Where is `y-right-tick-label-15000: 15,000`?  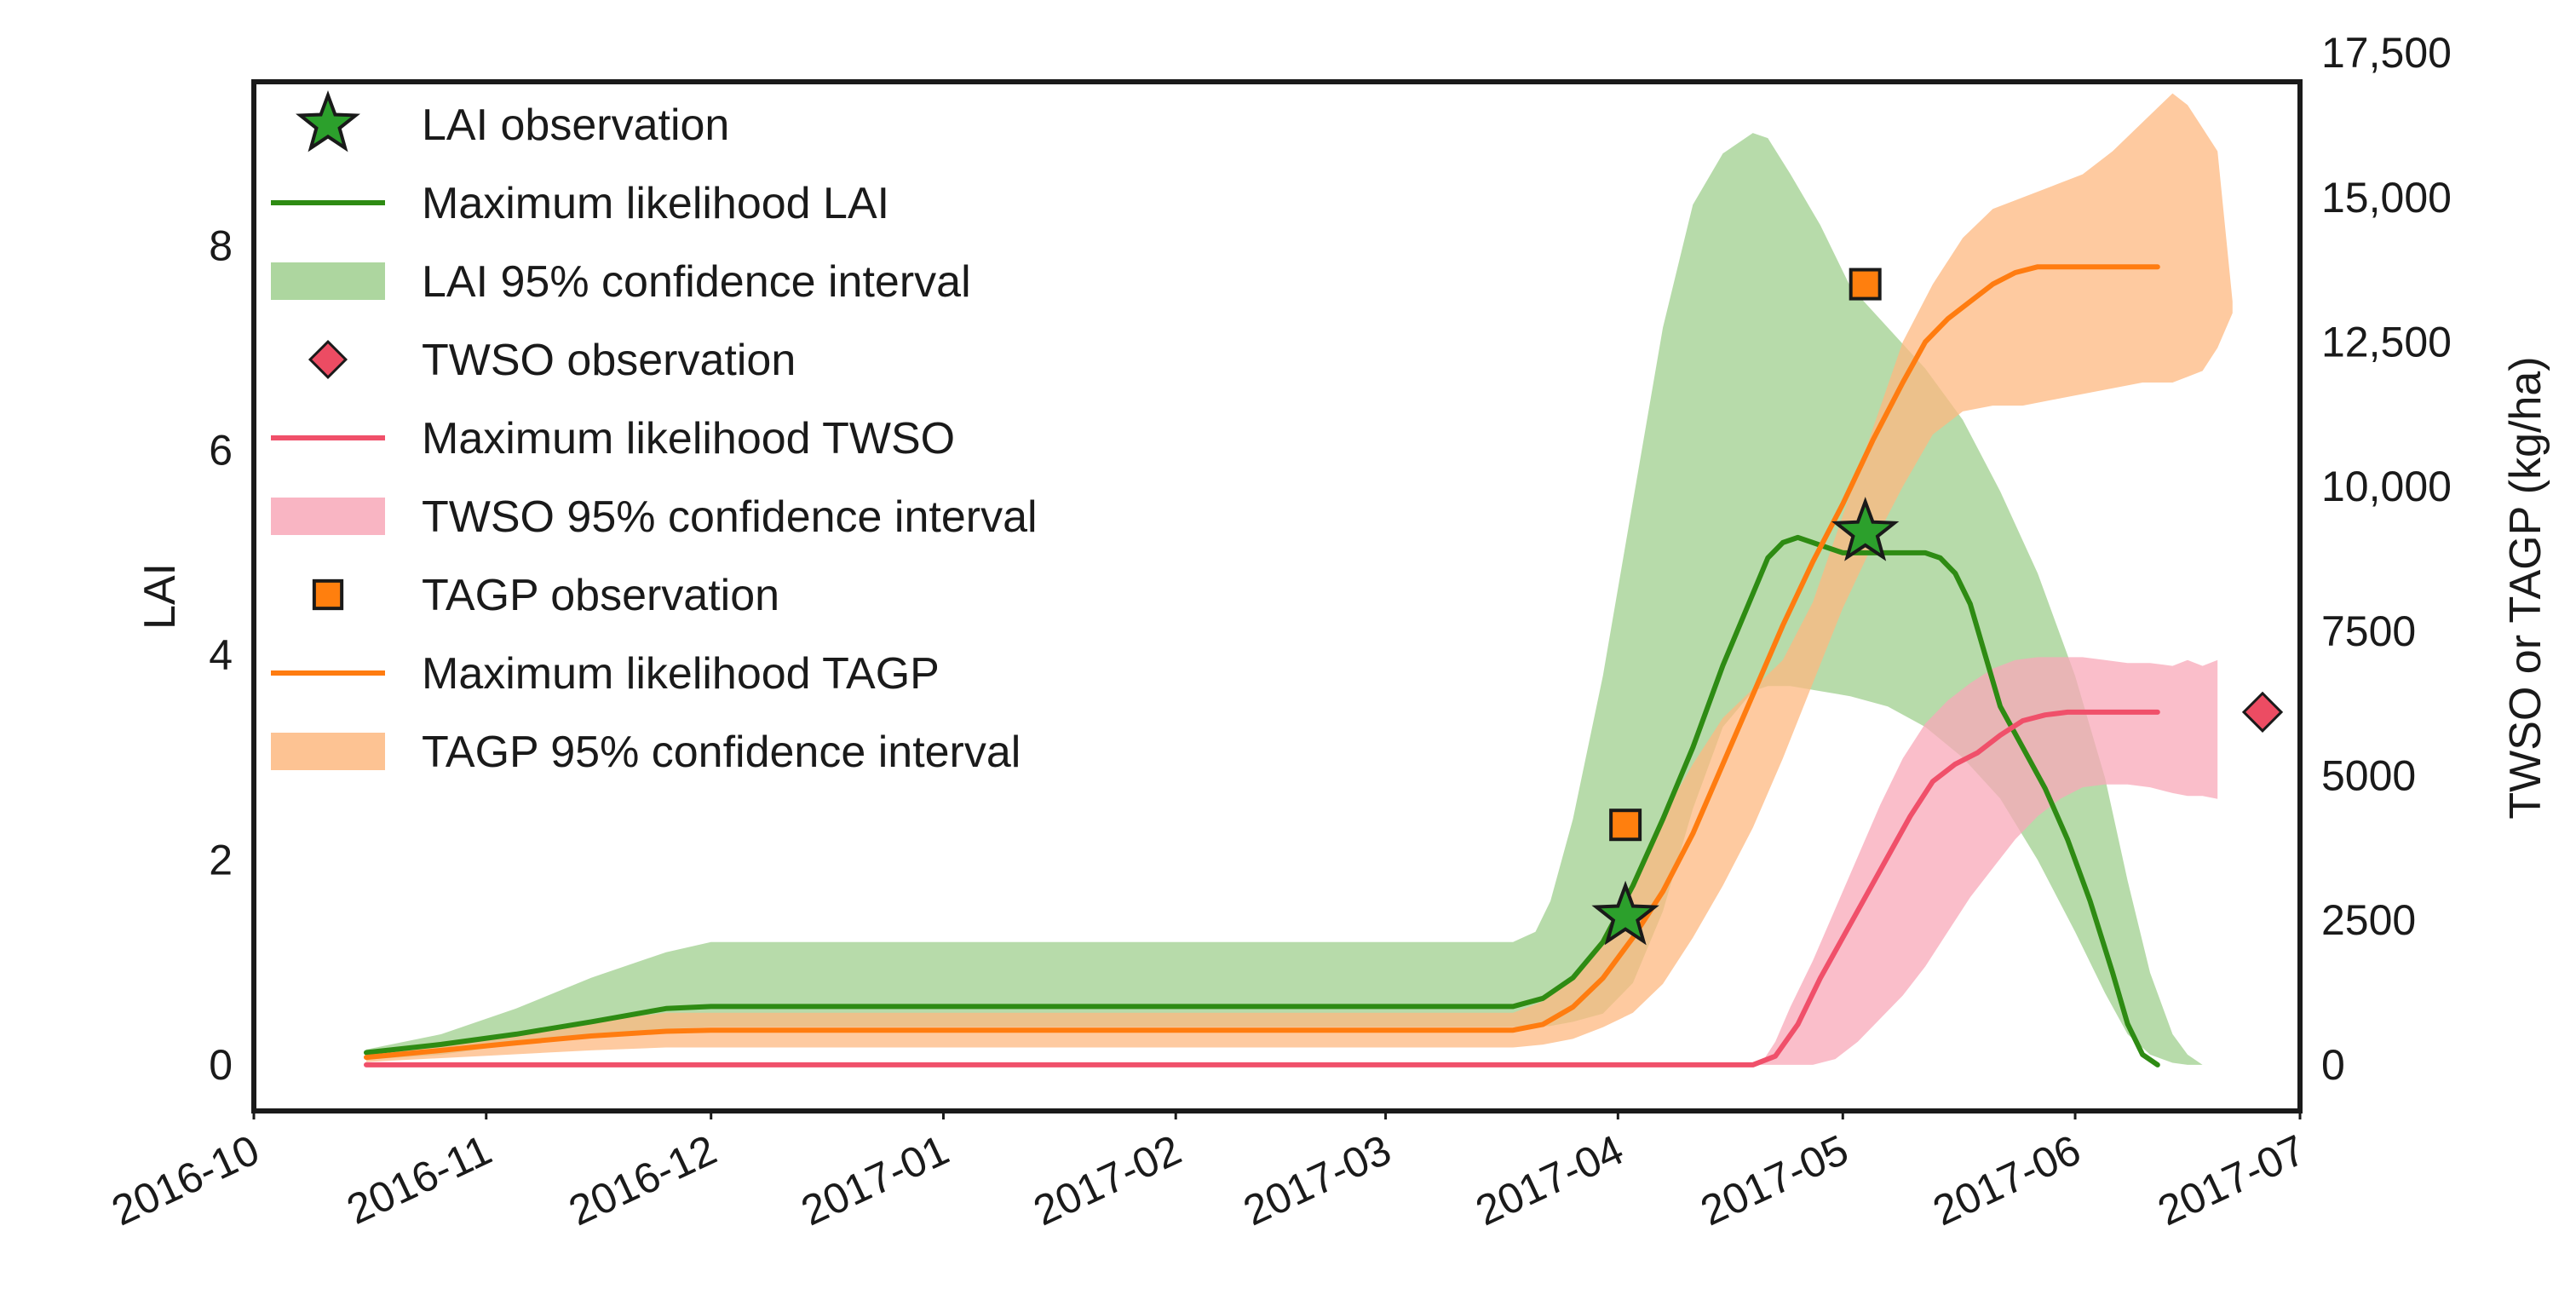
y-right-tick-label-15000: 15,000 is located at coordinates (2387, 198).